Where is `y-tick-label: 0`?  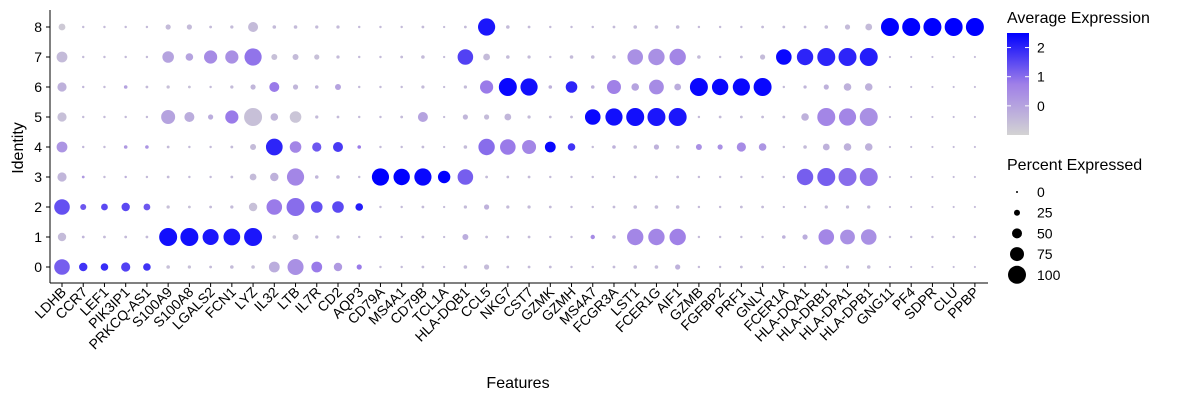
y-tick-label: 0 is located at coordinates (38, 267).